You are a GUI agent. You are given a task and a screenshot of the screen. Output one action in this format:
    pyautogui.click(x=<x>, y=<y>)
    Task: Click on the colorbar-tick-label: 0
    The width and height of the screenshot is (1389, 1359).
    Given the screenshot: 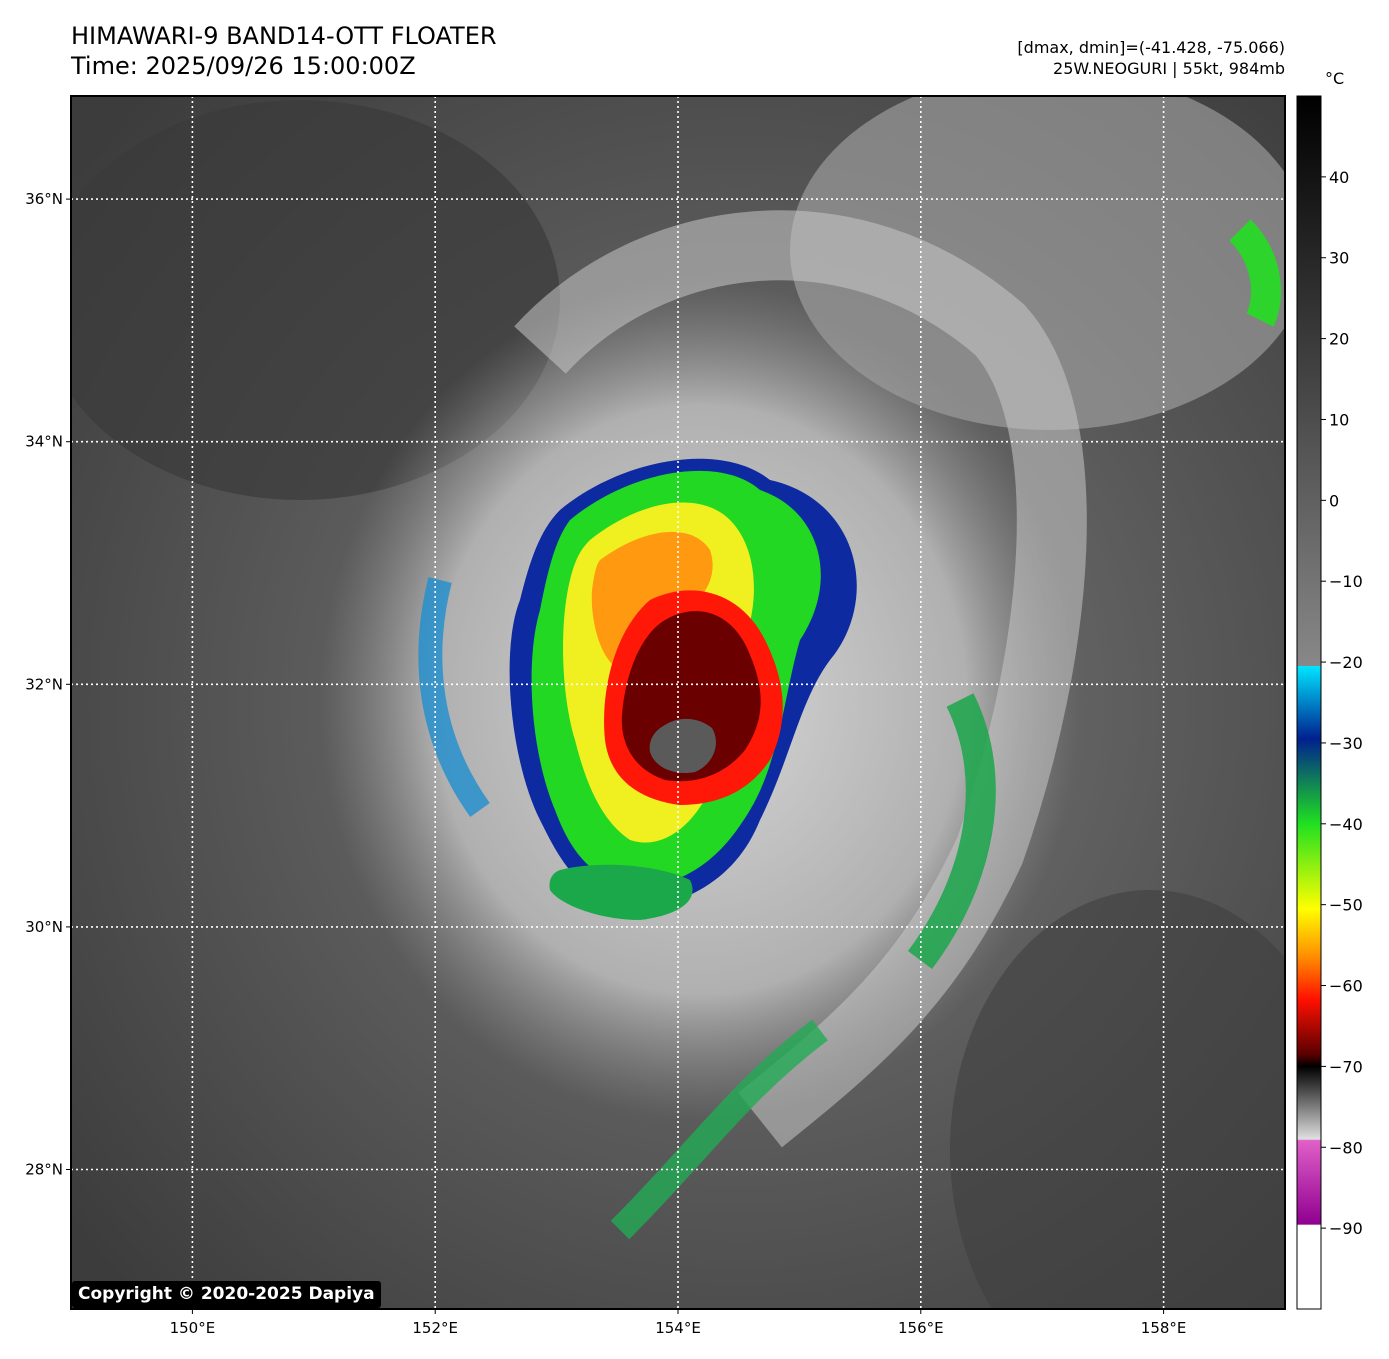 What is the action you would take?
    pyautogui.click(x=1334, y=500)
    